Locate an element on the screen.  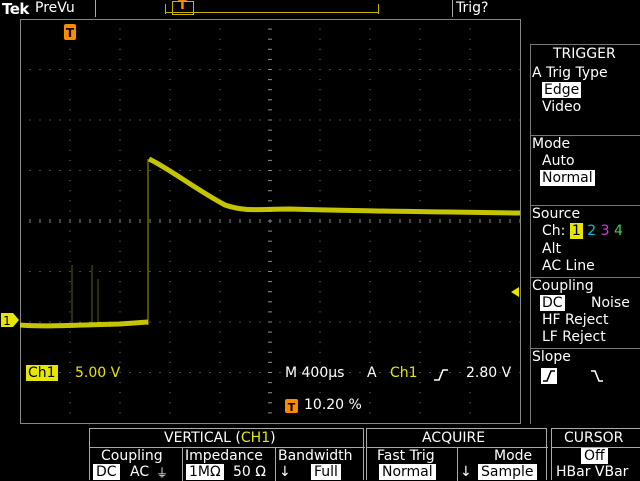
source-ch3: 3 is located at coordinates (605, 231).